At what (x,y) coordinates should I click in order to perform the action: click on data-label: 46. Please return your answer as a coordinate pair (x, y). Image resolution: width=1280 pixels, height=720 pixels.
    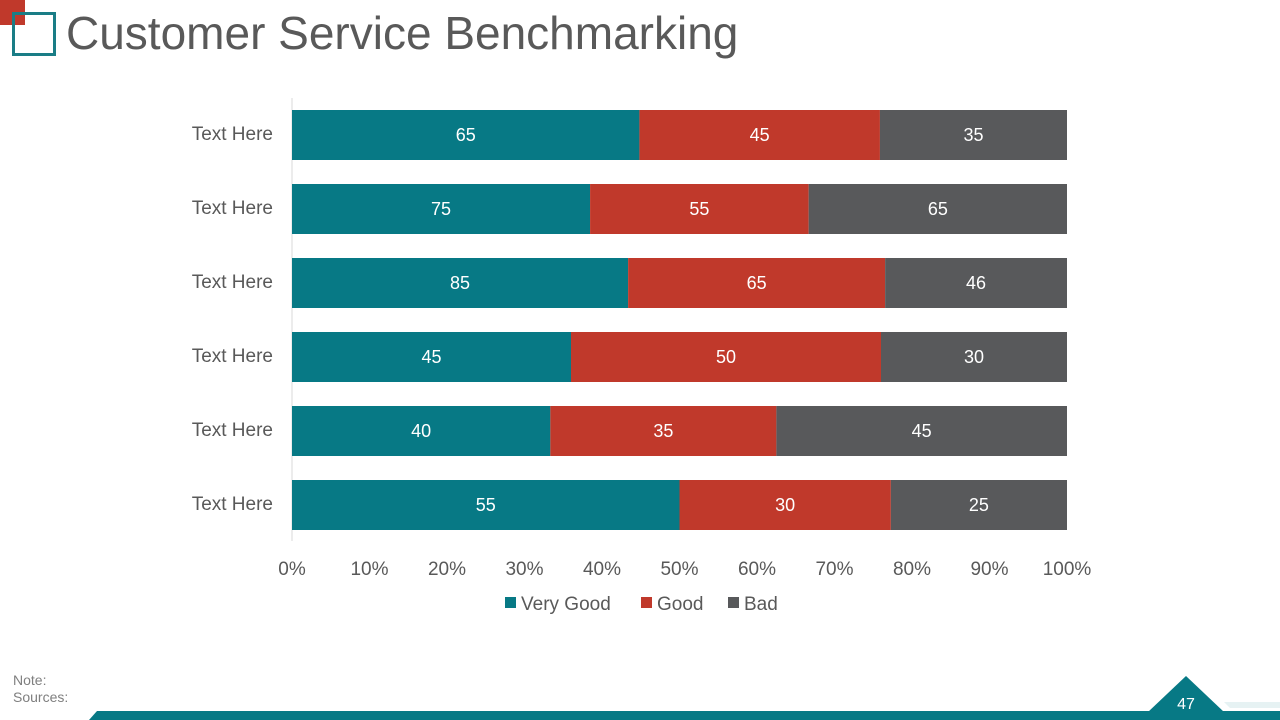
    Looking at the image, I should click on (976, 283).